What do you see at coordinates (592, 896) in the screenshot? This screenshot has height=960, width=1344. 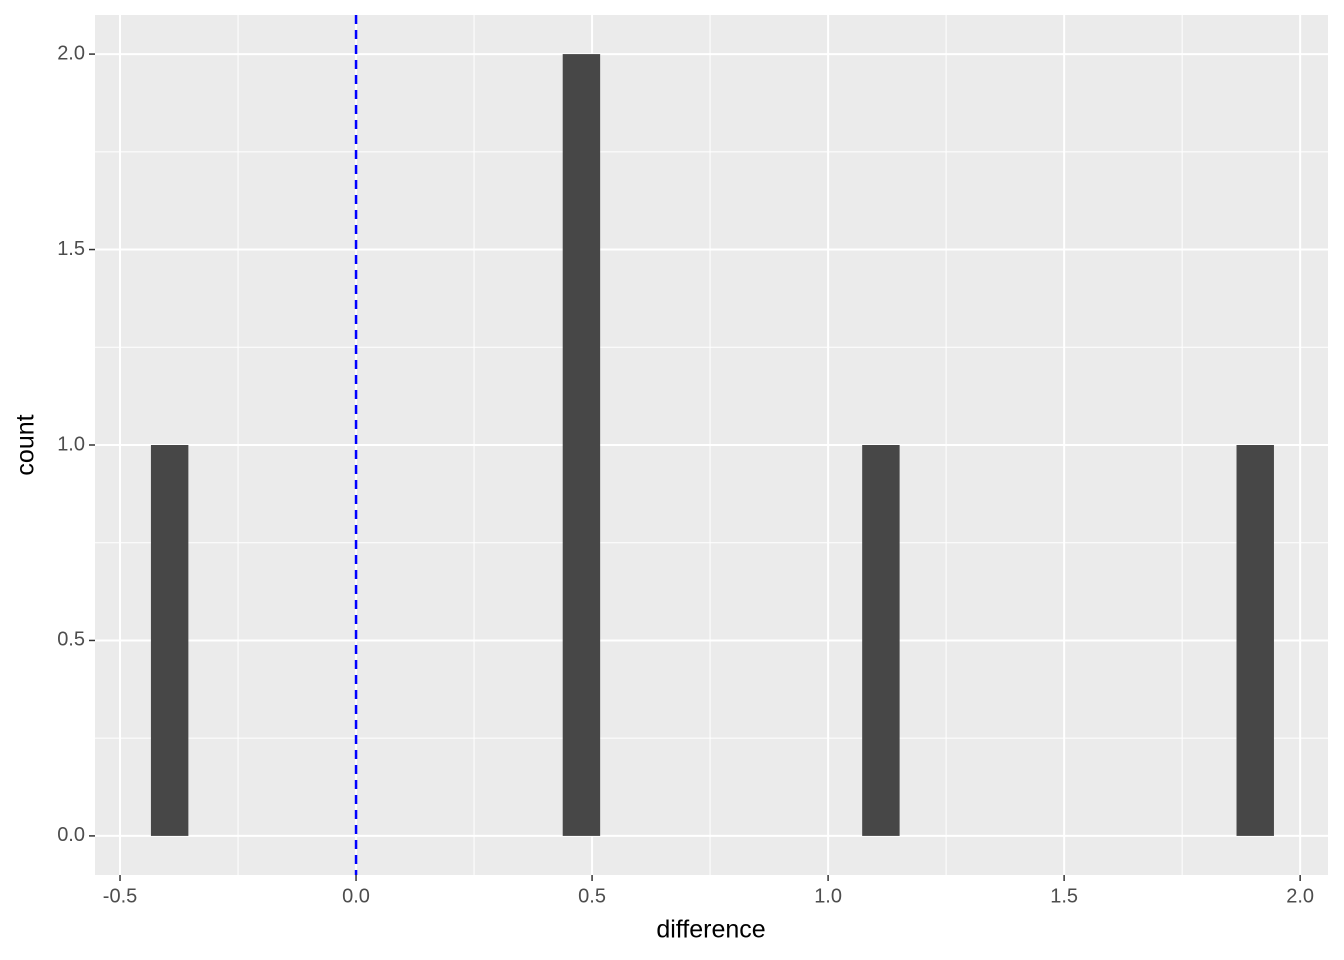 I see `x-tick-label: 0.5` at bounding box center [592, 896].